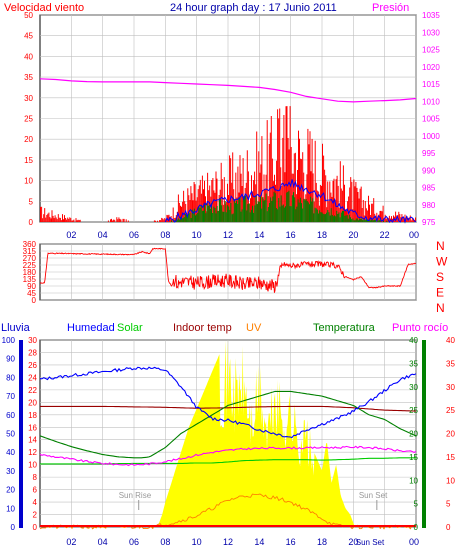 This screenshot has height=560, width=463. What do you see at coordinates (32, 352) in the screenshot?
I see `humidity-tick-label: 28` at bounding box center [32, 352].